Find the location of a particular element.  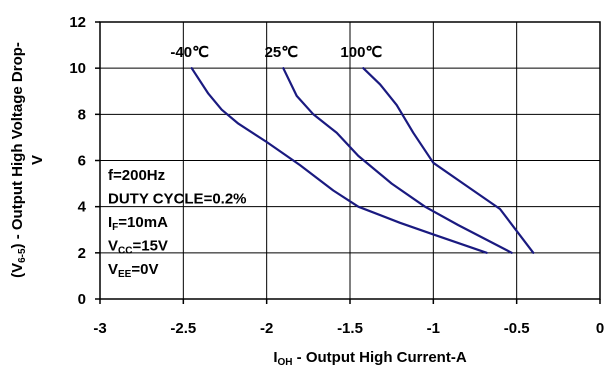

condition-label: IF=10mA is located at coordinates (138, 223).